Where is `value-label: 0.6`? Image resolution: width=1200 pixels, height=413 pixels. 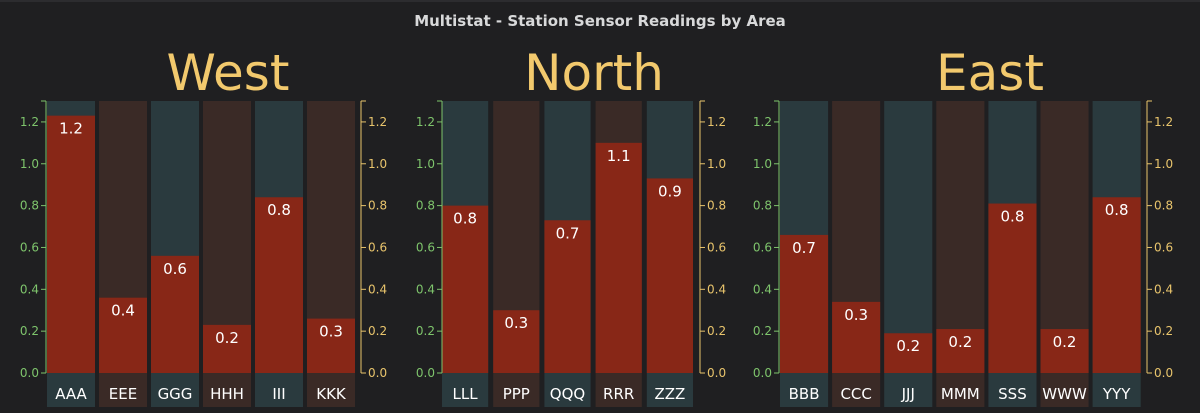 value-label: 0.6 is located at coordinates (175, 269).